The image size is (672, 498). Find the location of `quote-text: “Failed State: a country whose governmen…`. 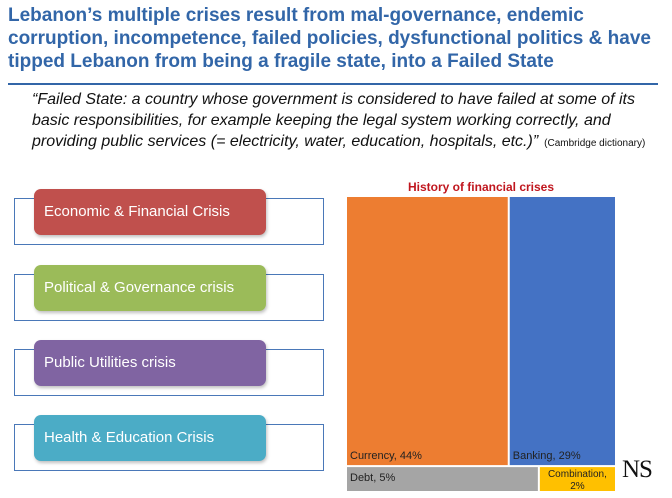

quote-text: “Failed State: a country whose governmen… is located at coordinates (333, 120).